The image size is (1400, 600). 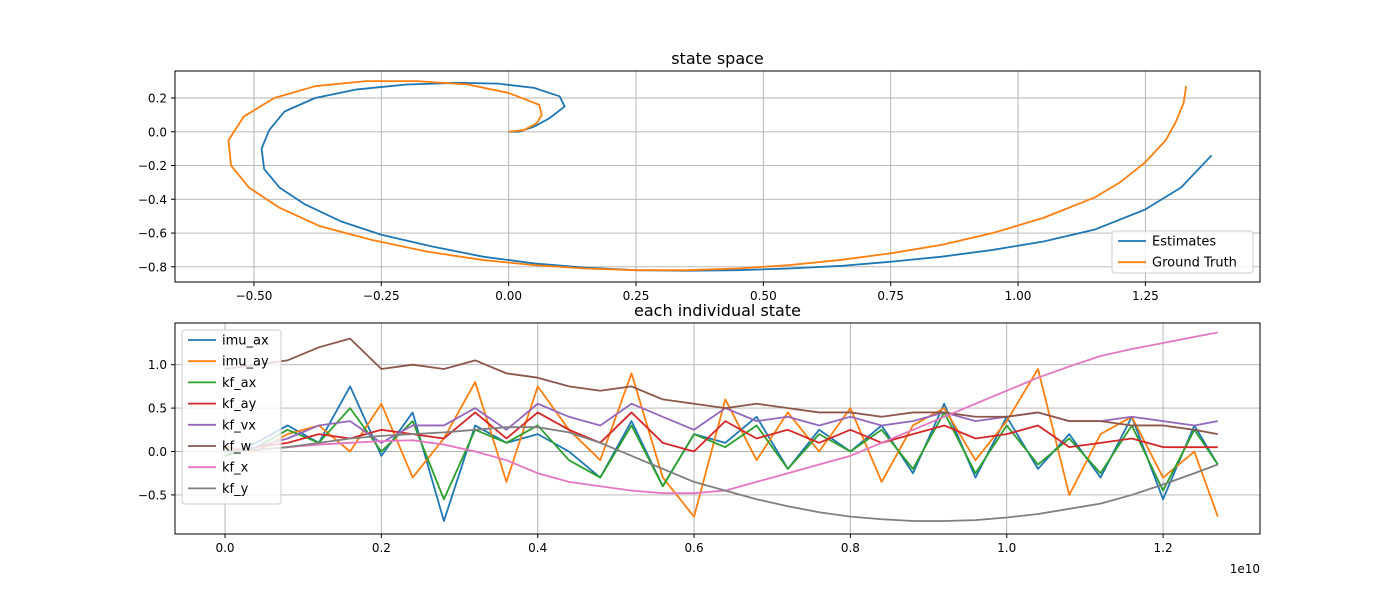 I want to click on legend: Estimates Ground Truth, so click(x=1182, y=252).